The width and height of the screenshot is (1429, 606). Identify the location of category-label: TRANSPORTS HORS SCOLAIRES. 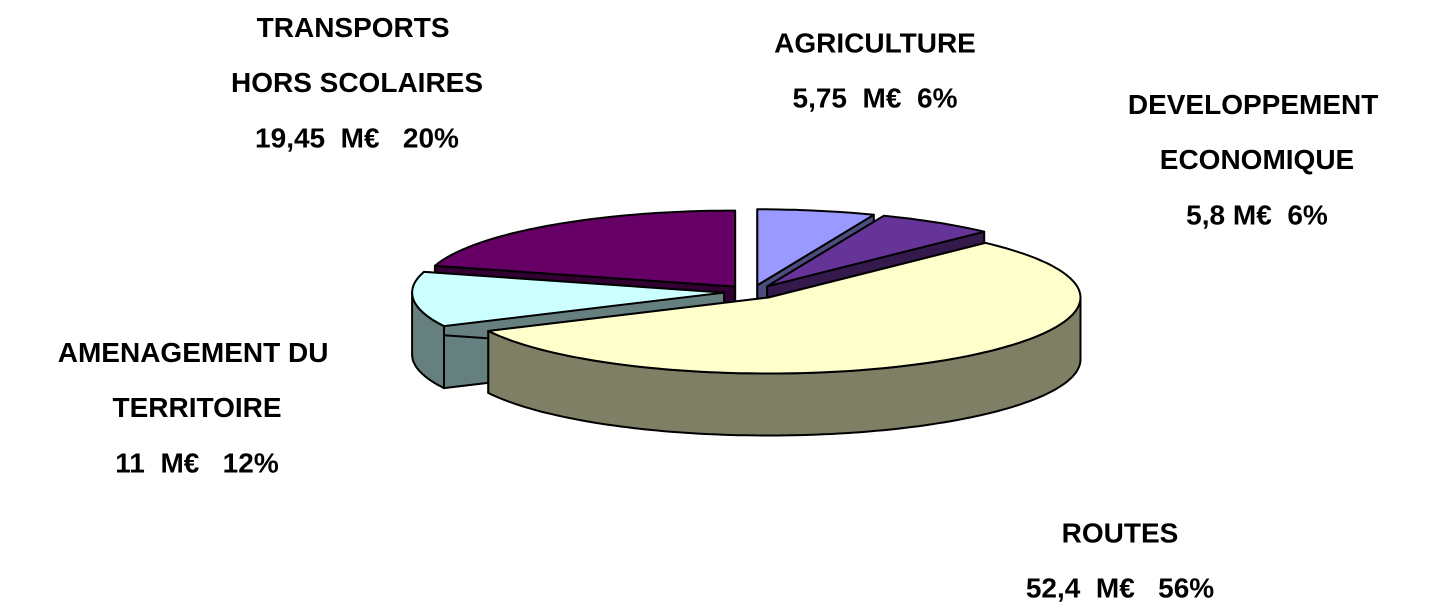
(357, 55).